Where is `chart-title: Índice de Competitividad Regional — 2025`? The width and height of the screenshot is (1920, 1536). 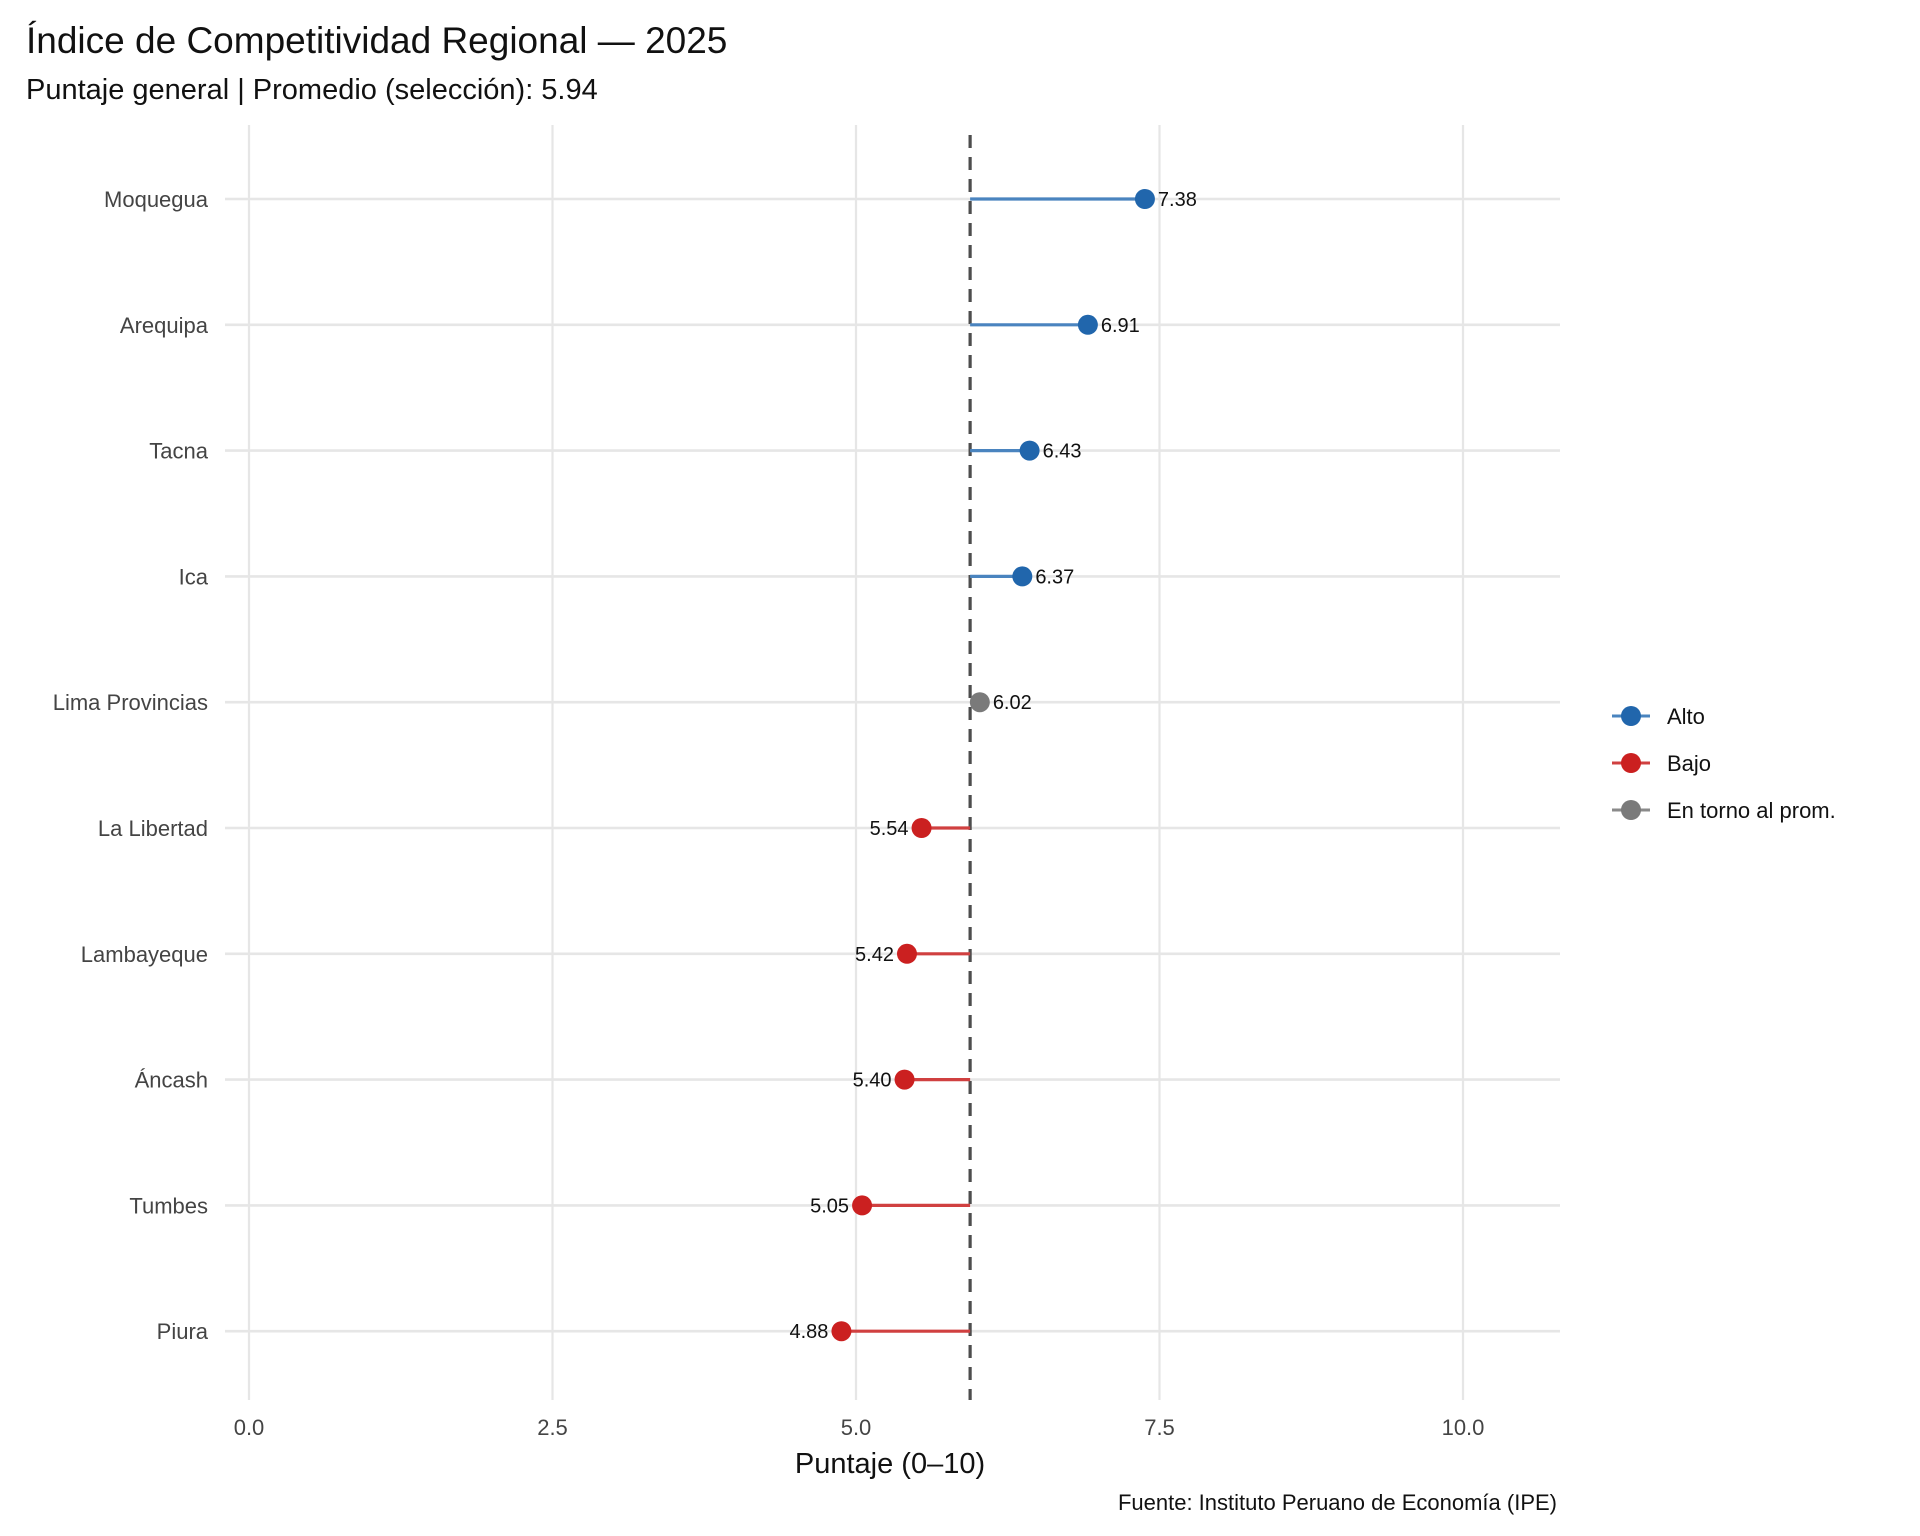
chart-title: Índice de Competitividad Regional — 2025 is located at coordinates (377, 40).